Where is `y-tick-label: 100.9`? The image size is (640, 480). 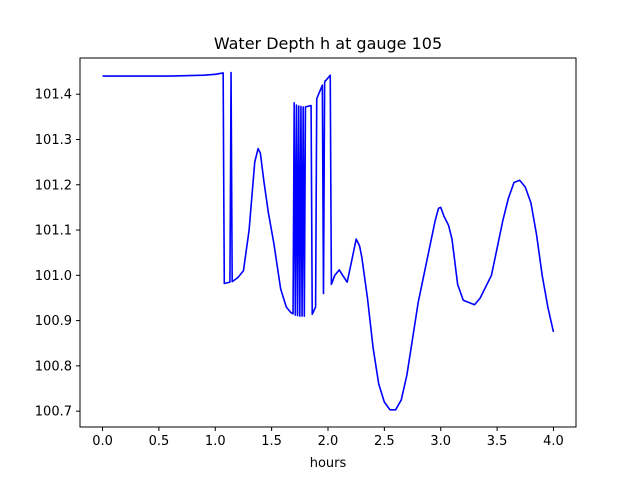 y-tick-label: 100.9 is located at coordinates (53, 321).